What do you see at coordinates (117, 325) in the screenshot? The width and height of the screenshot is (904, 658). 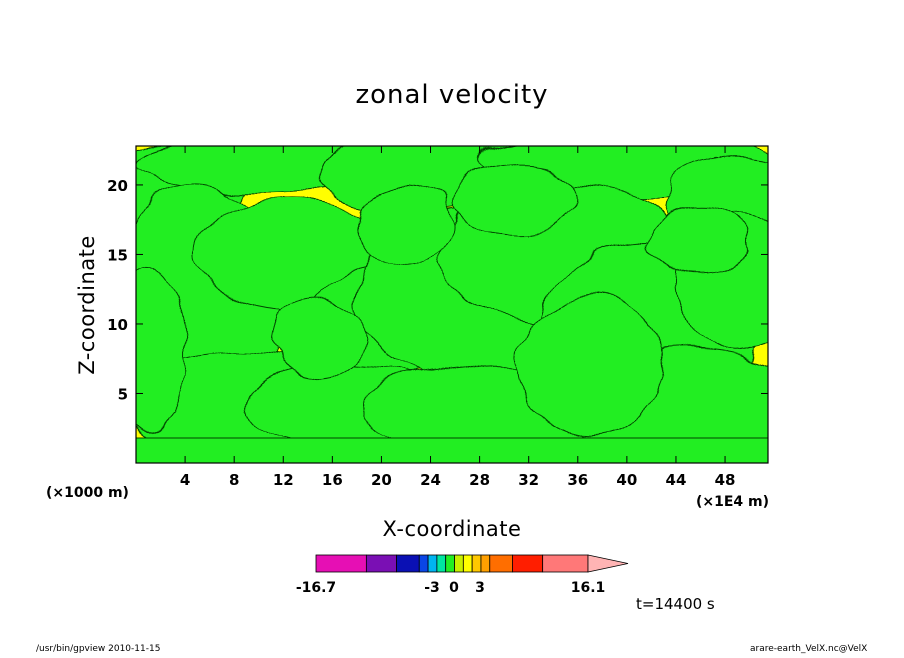 I see `y-tick-label: 10` at bounding box center [117, 325].